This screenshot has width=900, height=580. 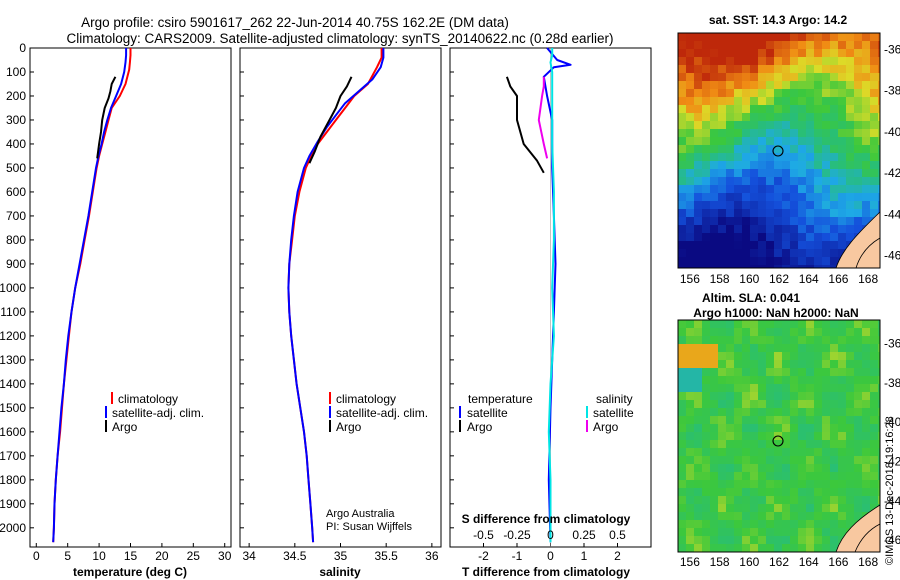 I want to click on x-tick-label: -1, so click(x=517, y=556).